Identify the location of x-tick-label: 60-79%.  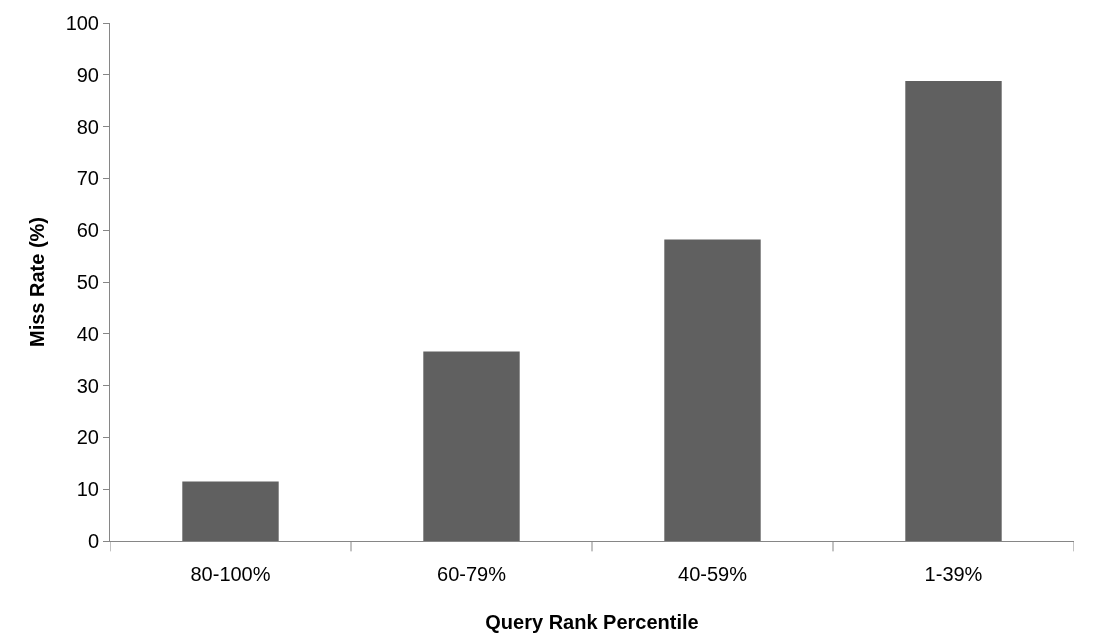
(472, 574).